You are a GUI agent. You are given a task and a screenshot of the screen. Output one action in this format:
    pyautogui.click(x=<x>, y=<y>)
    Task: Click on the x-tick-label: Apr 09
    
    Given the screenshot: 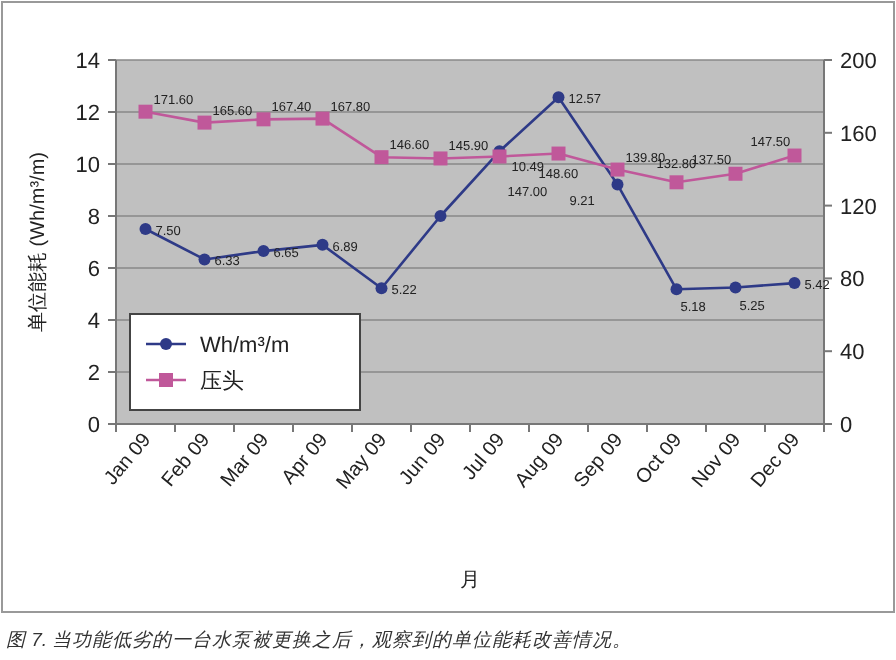 What is the action you would take?
    pyautogui.click(x=306, y=459)
    